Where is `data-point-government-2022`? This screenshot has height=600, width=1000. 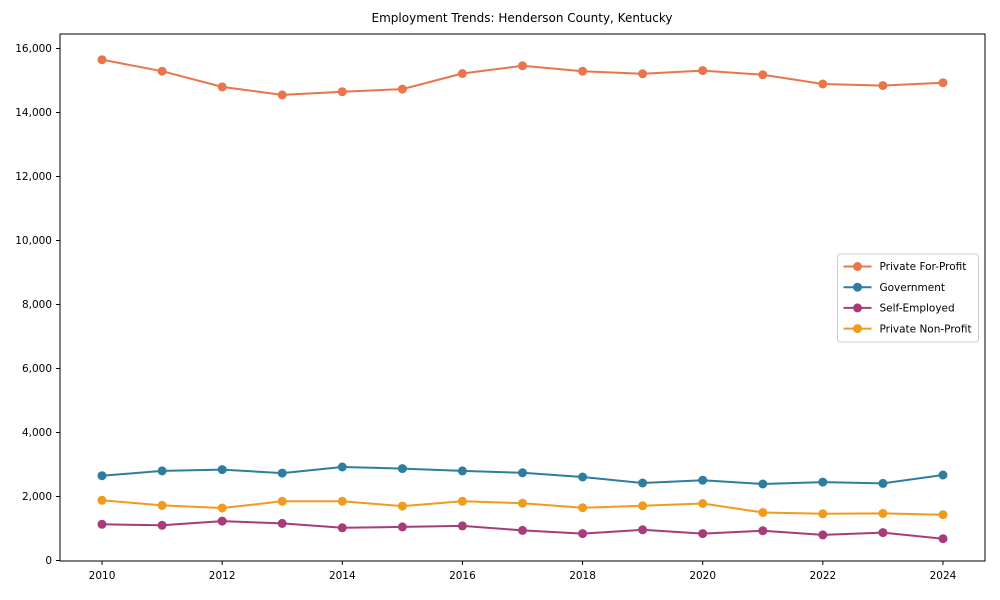
data-point-government-2022 is located at coordinates (823, 482).